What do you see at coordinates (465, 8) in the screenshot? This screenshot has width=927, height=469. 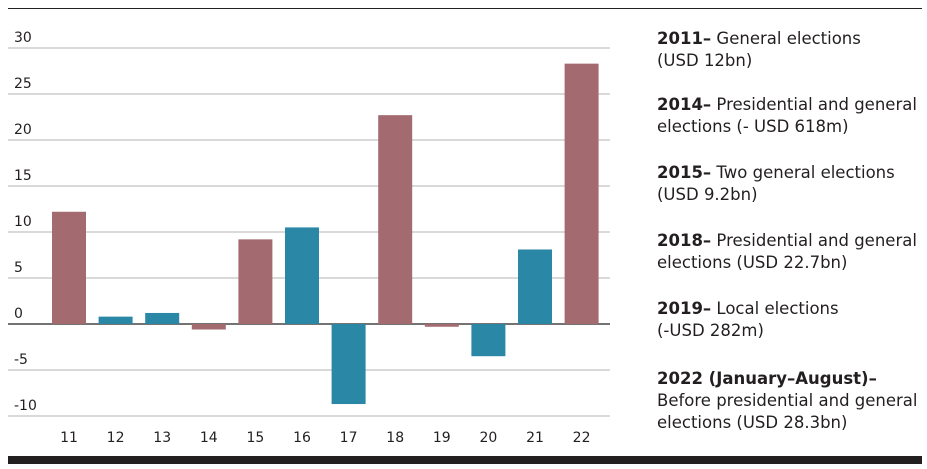 I see `top-rule` at bounding box center [465, 8].